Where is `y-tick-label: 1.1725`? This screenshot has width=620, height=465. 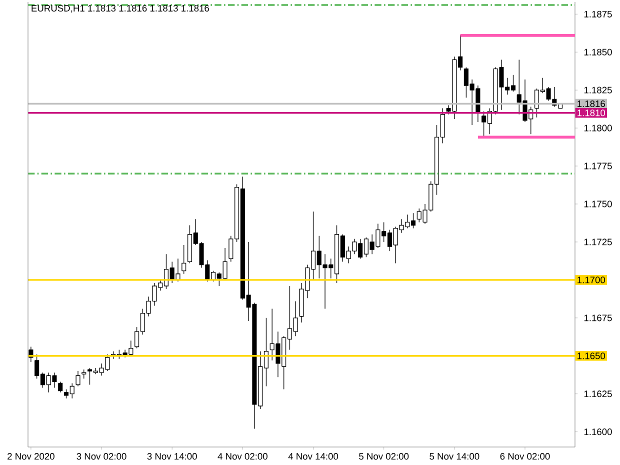
y-tick-label: 1.1725 is located at coordinates (598, 242).